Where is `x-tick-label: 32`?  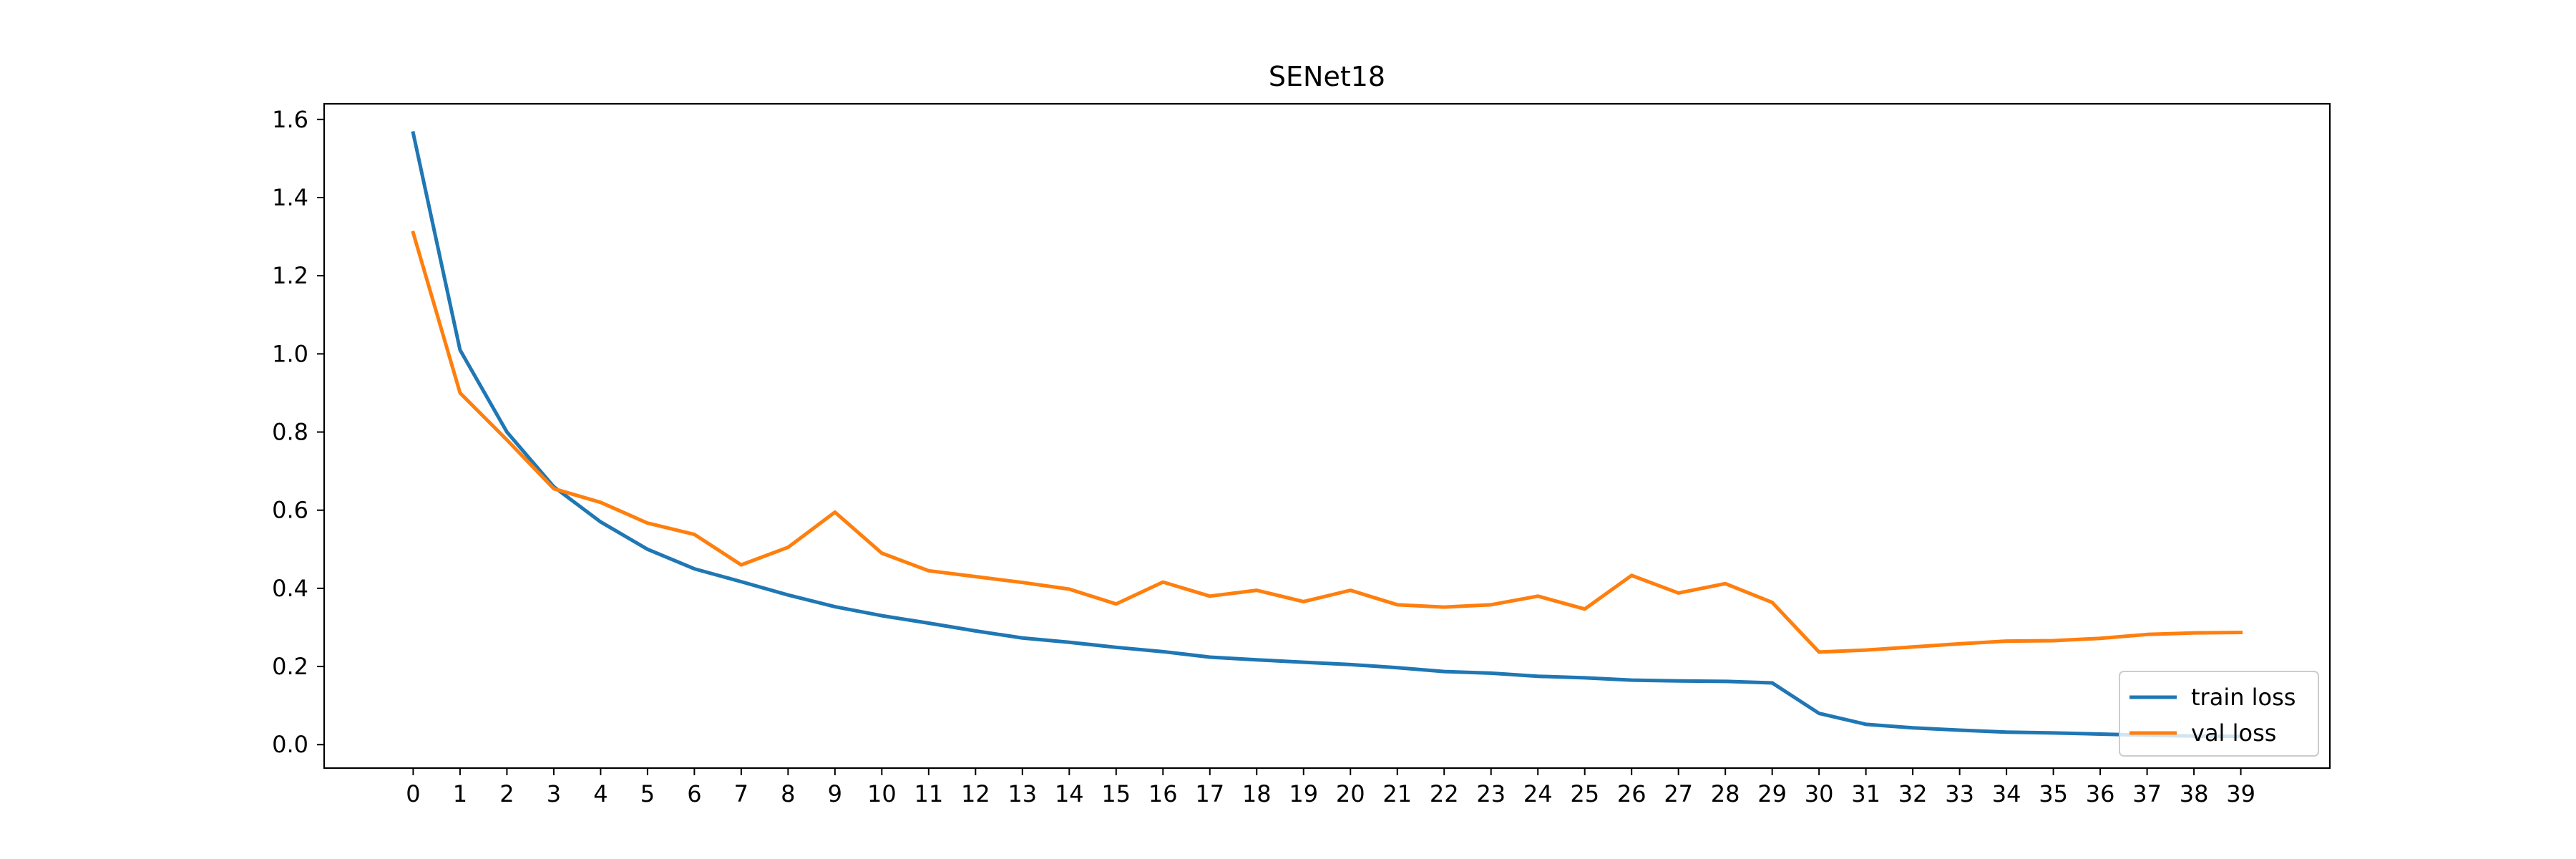
x-tick-label: 32 is located at coordinates (1913, 793).